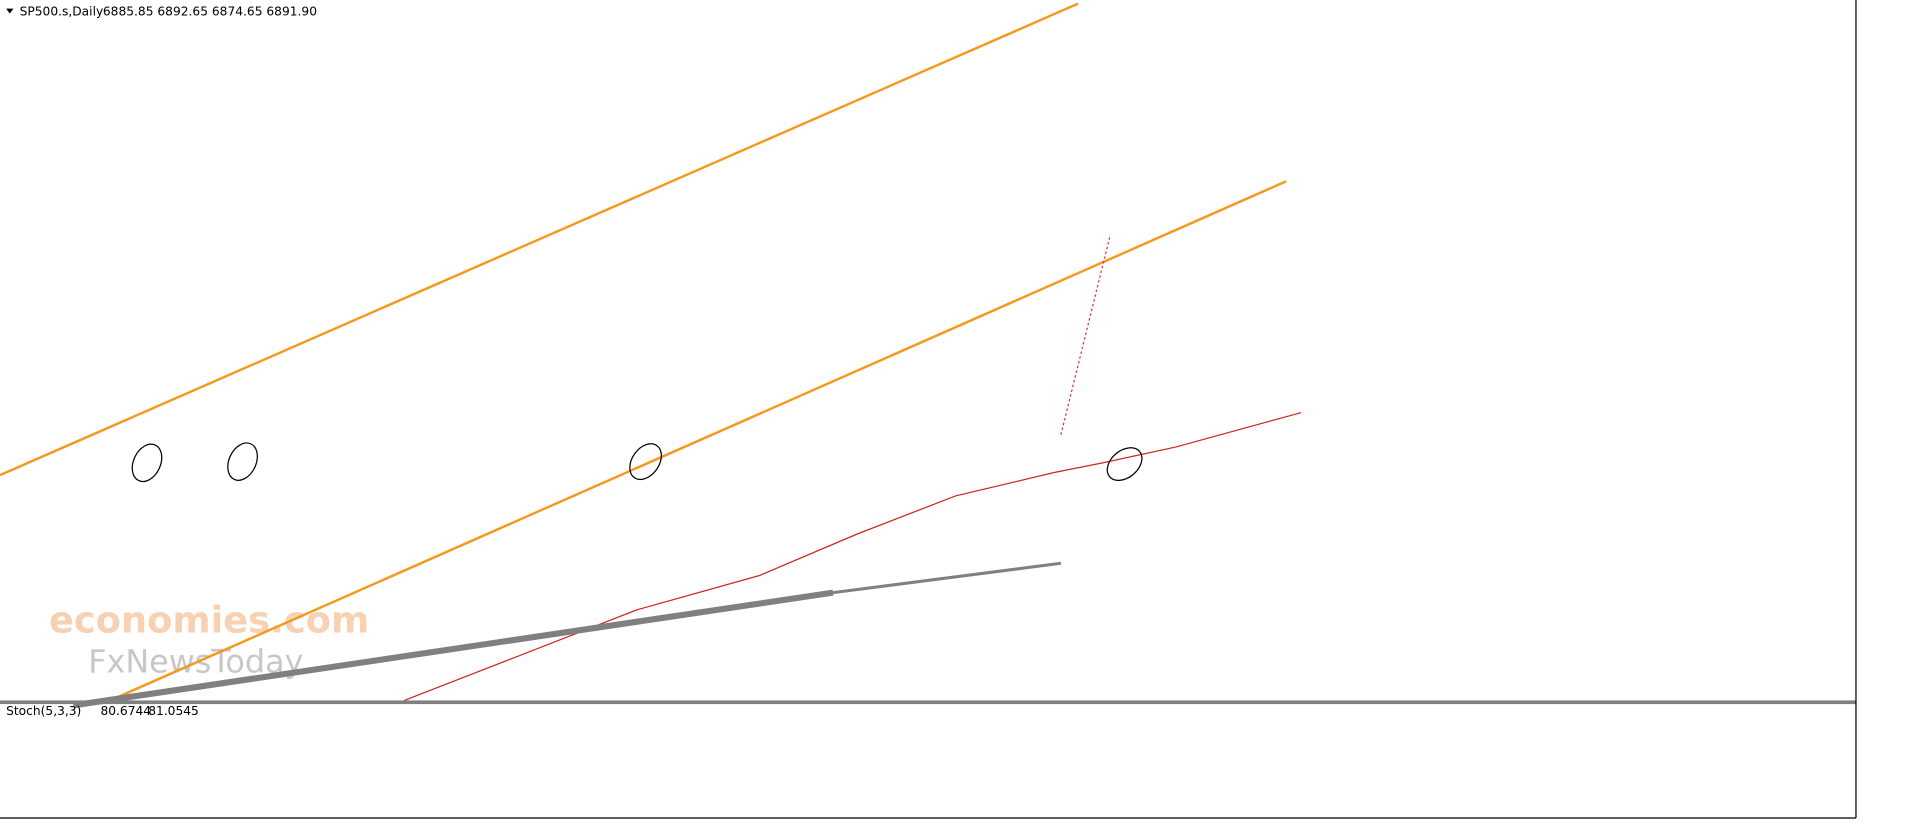 This screenshot has width=1916, height=840. What do you see at coordinates (210, 12) in the screenshot?
I see `ohlc-text: 6885.85 6892.65 6874.65 6891.90` at bounding box center [210, 12].